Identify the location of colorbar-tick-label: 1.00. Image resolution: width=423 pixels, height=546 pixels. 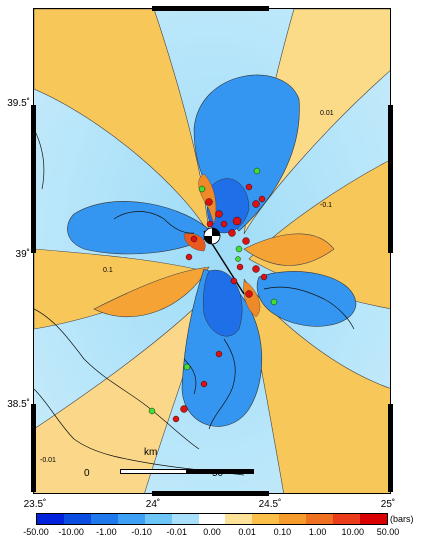
(317, 532).